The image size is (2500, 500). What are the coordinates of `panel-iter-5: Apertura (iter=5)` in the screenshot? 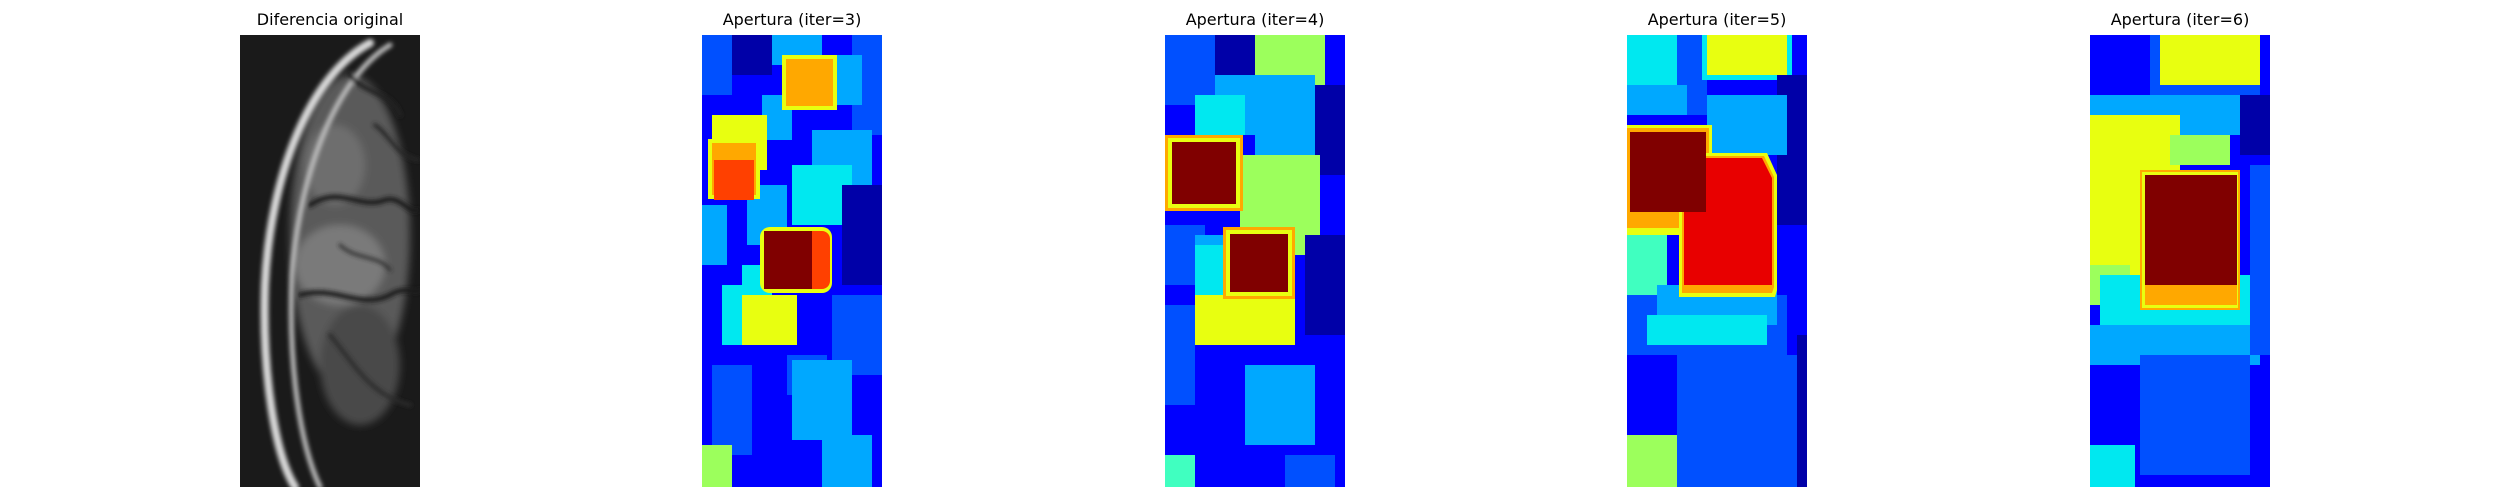 It's located at (1717, 250).